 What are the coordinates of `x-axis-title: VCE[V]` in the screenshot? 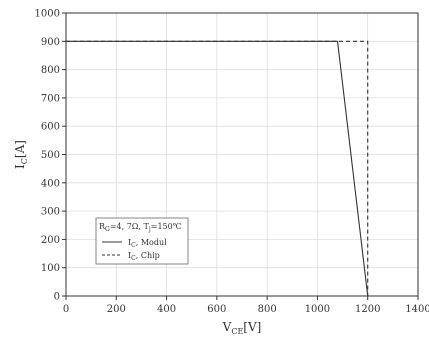 It's located at (242, 328).